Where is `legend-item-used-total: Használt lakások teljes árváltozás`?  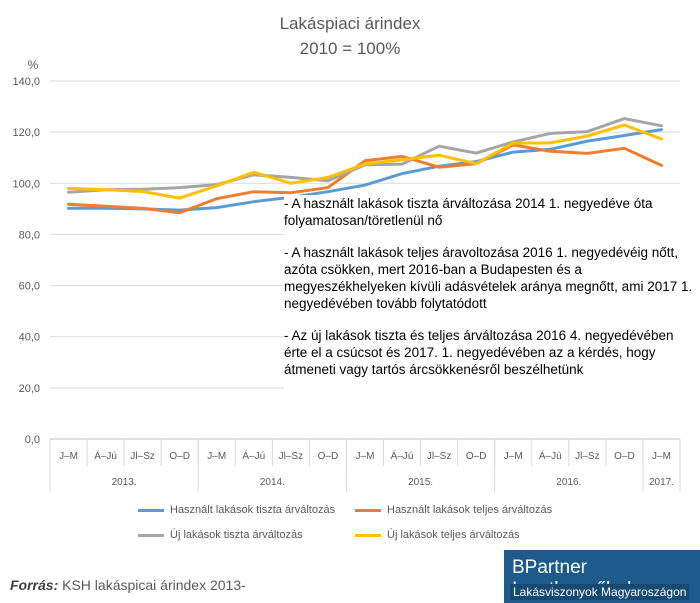
legend-item-used-total: Használt lakások teljes árváltozás is located at coordinates (453, 510).